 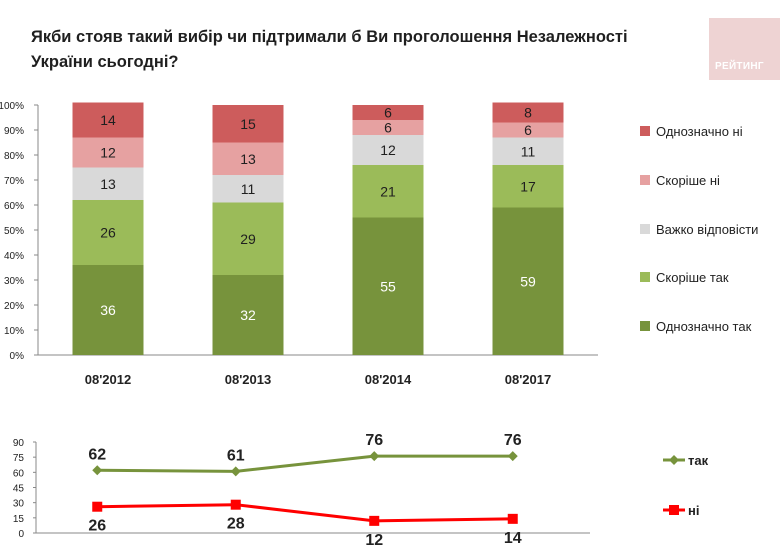 I want to click on line-y-tick-label: 0, so click(x=21, y=534).